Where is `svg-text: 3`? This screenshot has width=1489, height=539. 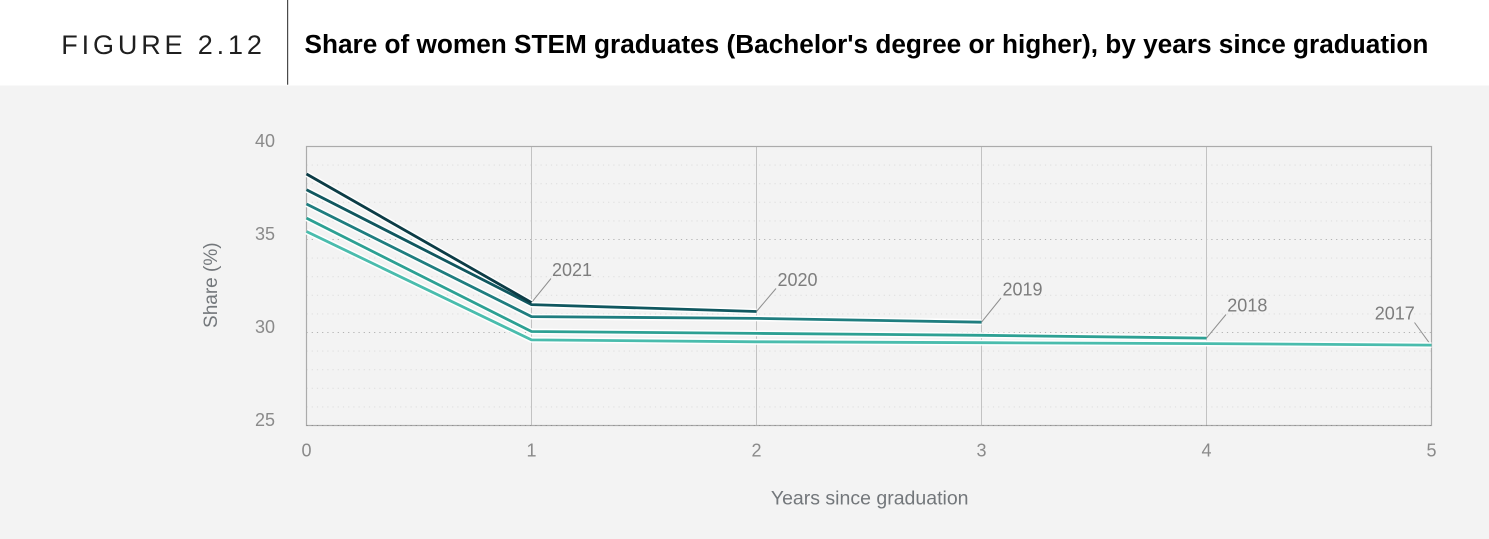
svg-text: 3 is located at coordinates (981, 451).